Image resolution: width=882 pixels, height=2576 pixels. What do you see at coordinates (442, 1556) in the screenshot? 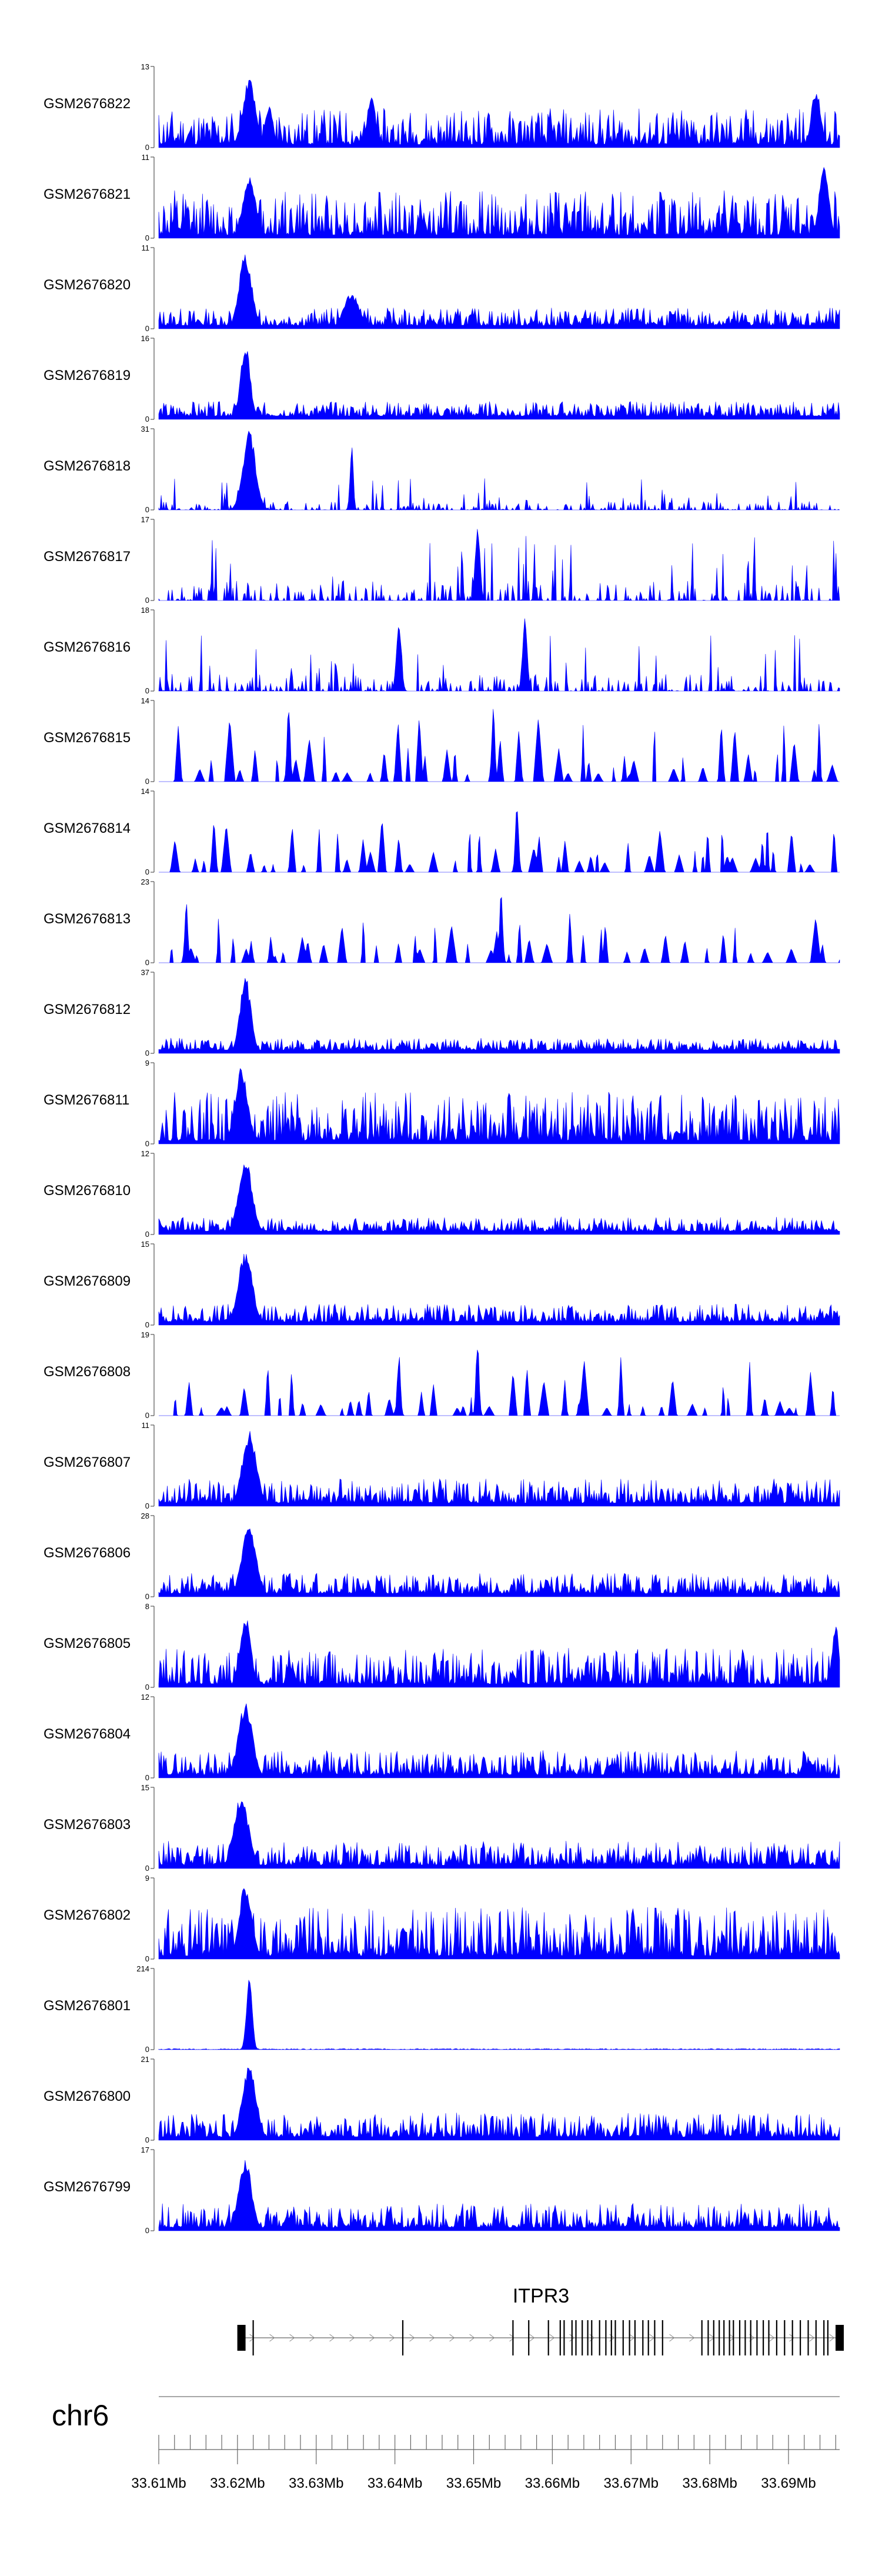
I see `coverage-track: GSM2676806 28 0` at bounding box center [442, 1556].